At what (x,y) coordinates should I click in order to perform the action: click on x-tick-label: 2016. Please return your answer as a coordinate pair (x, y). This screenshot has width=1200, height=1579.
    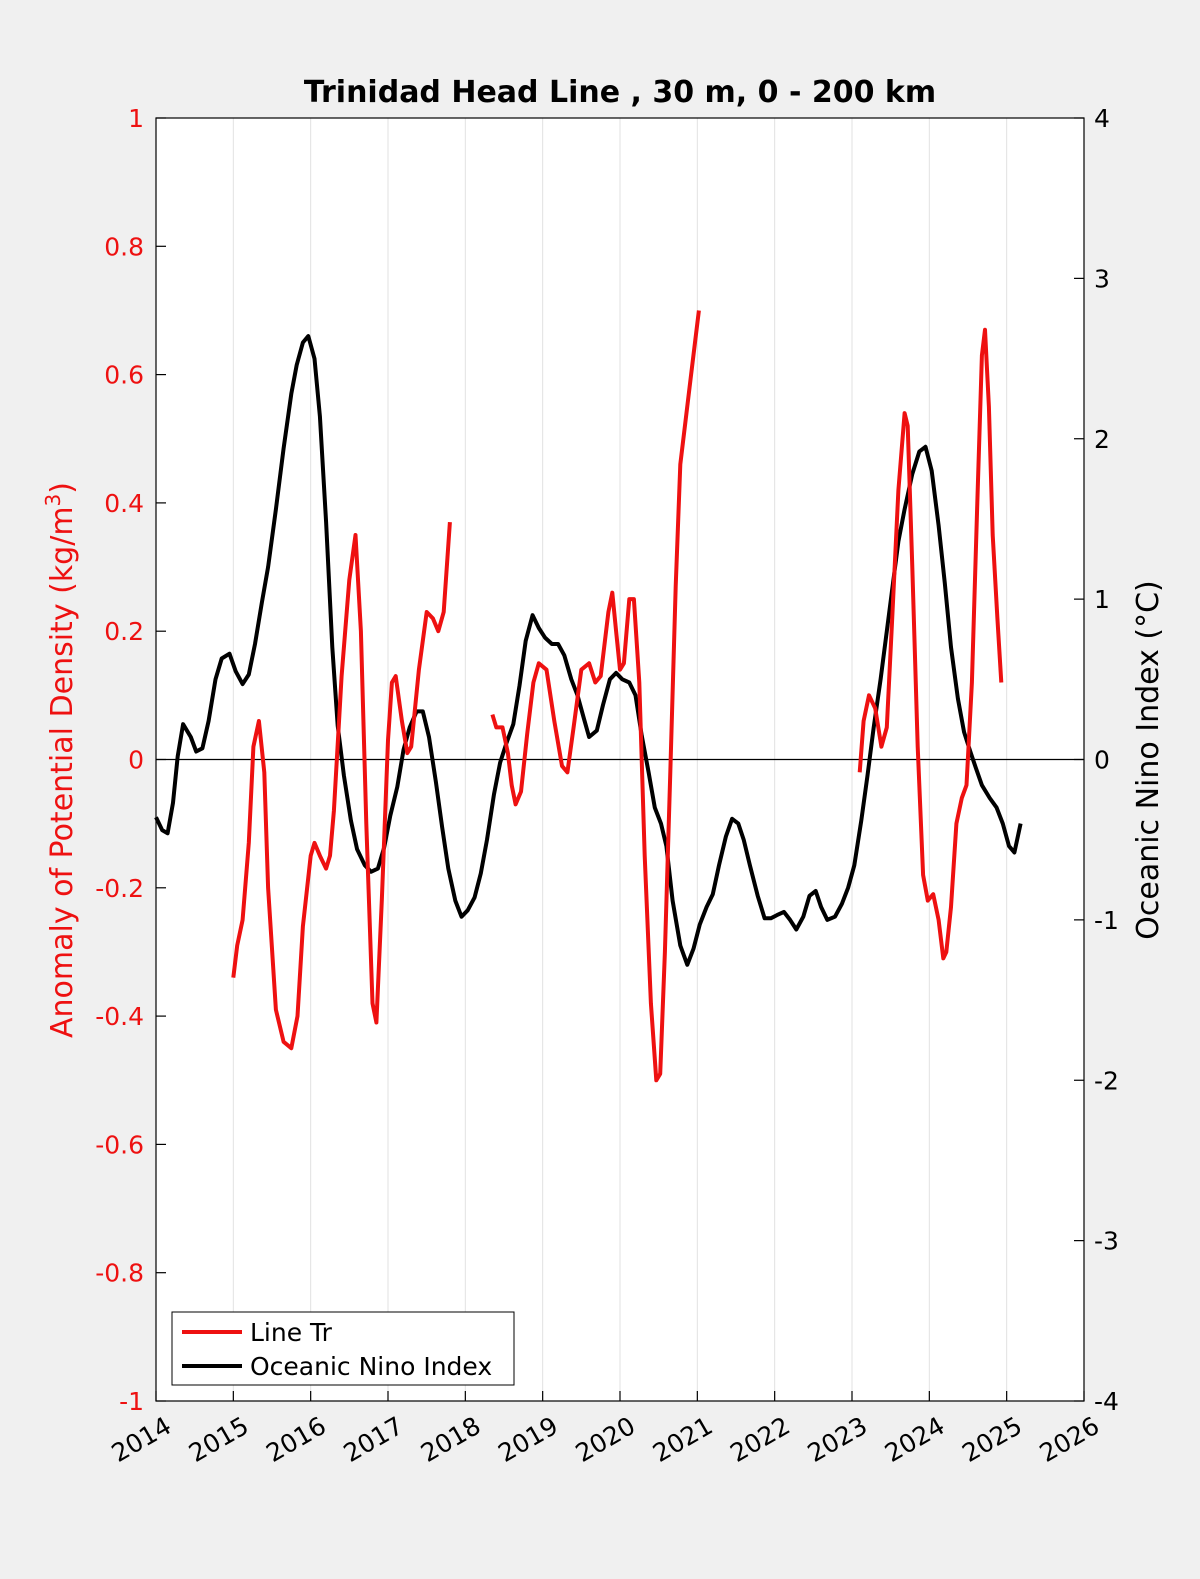
    Looking at the image, I should click on (296, 1439).